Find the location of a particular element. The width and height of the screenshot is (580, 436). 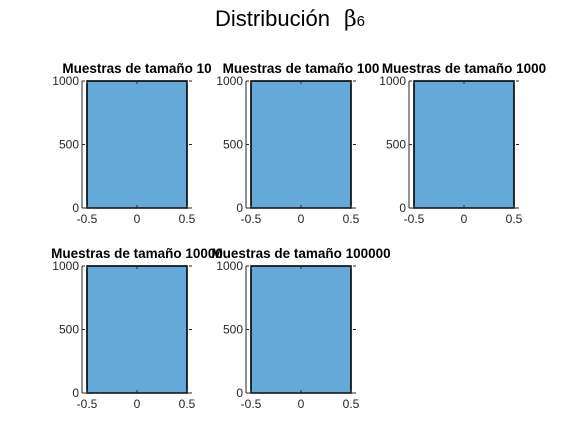

figure-title-text: Distribución is located at coordinates (272, 18).